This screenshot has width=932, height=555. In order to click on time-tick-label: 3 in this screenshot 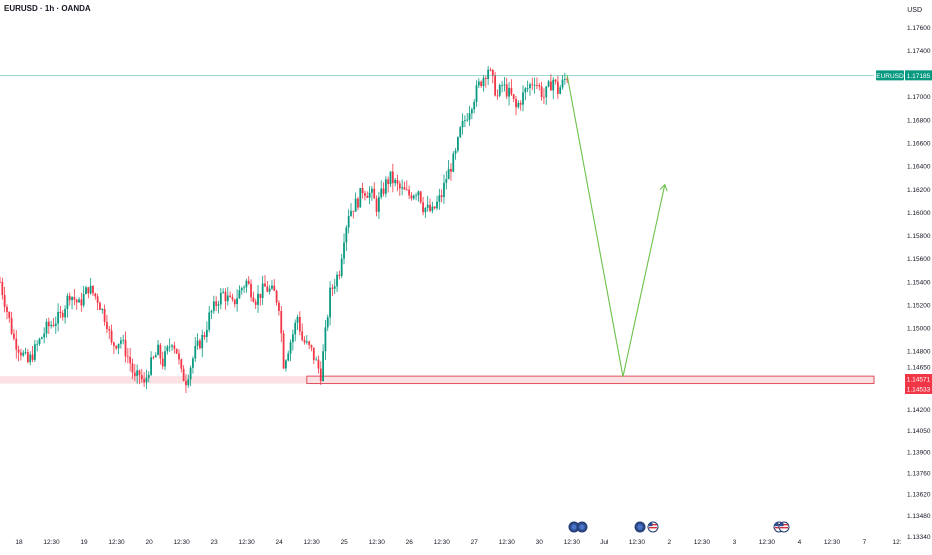, I will do `click(735, 542)`.